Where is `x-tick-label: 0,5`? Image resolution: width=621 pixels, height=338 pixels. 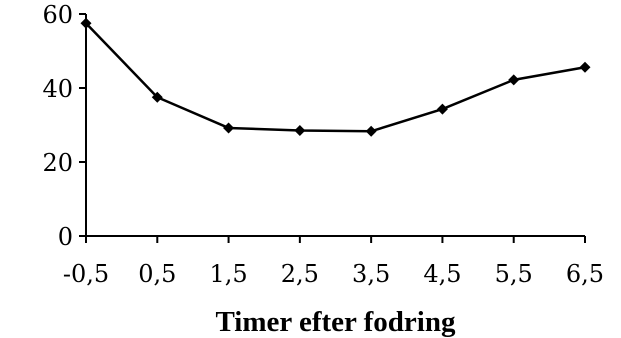
x-tick-label: 0,5 is located at coordinates (157, 274).